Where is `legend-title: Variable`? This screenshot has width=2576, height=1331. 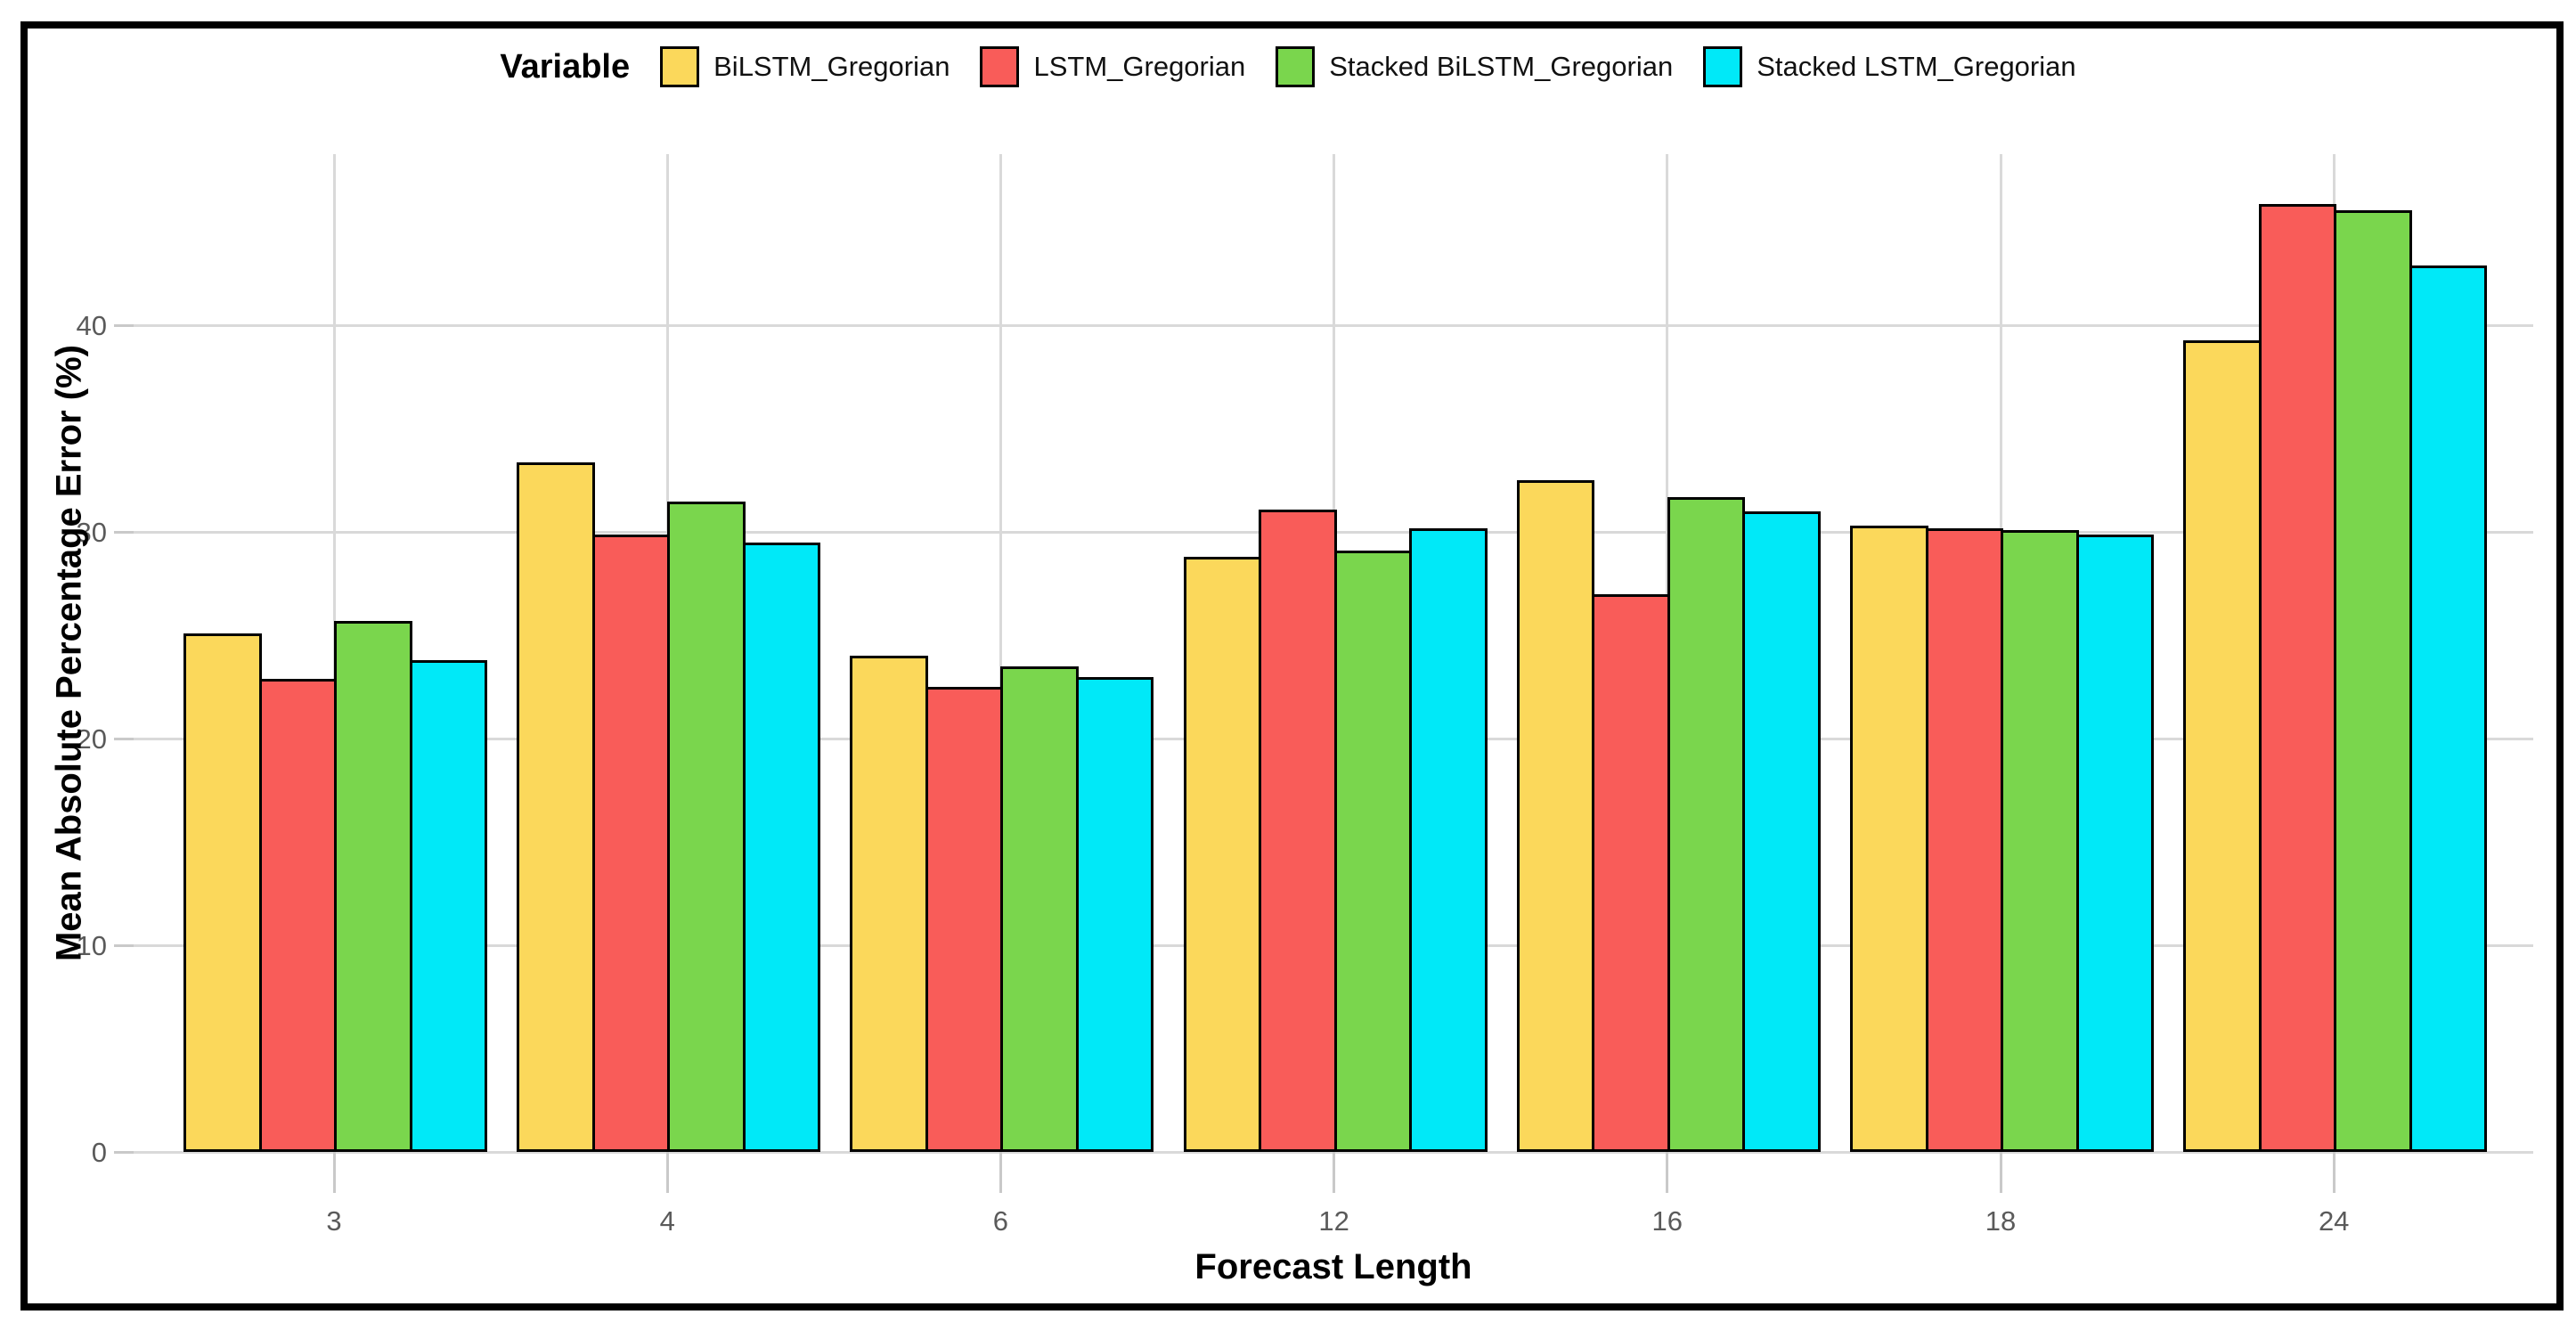
legend-title: Variable is located at coordinates (565, 66).